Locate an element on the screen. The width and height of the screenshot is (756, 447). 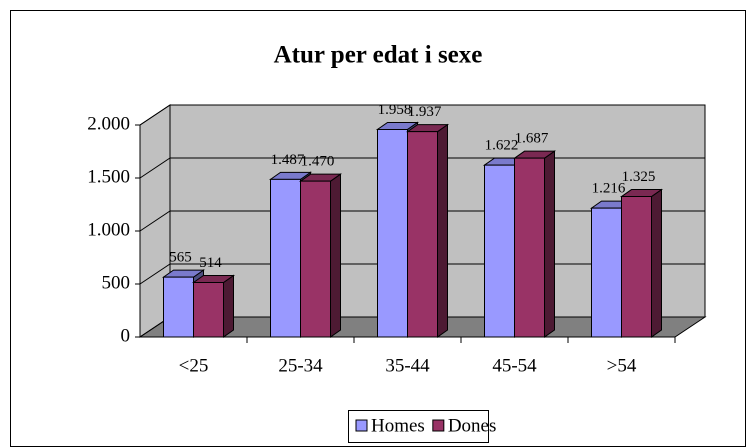
grid-line is located at coordinates (422, 115).